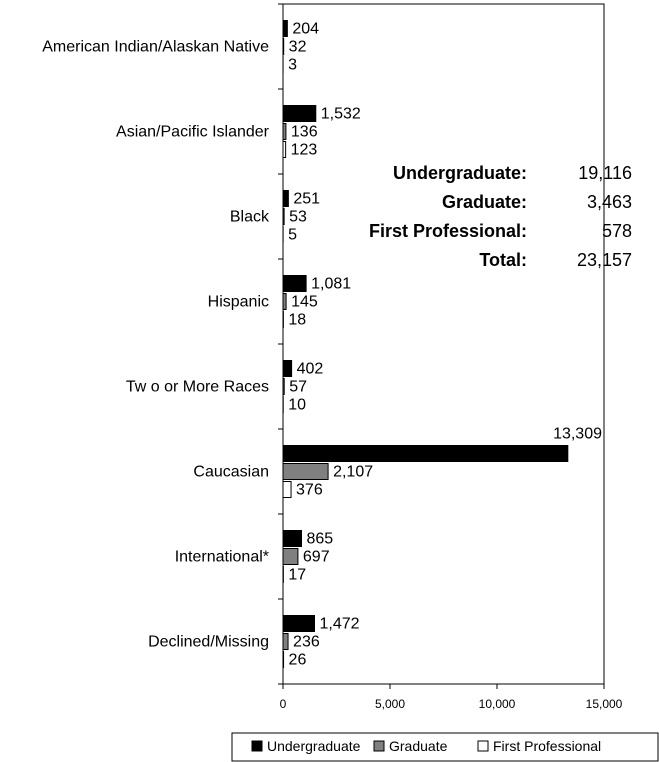 This screenshot has width=659, height=762. I want to click on legend-label: Graduate, so click(418, 746).